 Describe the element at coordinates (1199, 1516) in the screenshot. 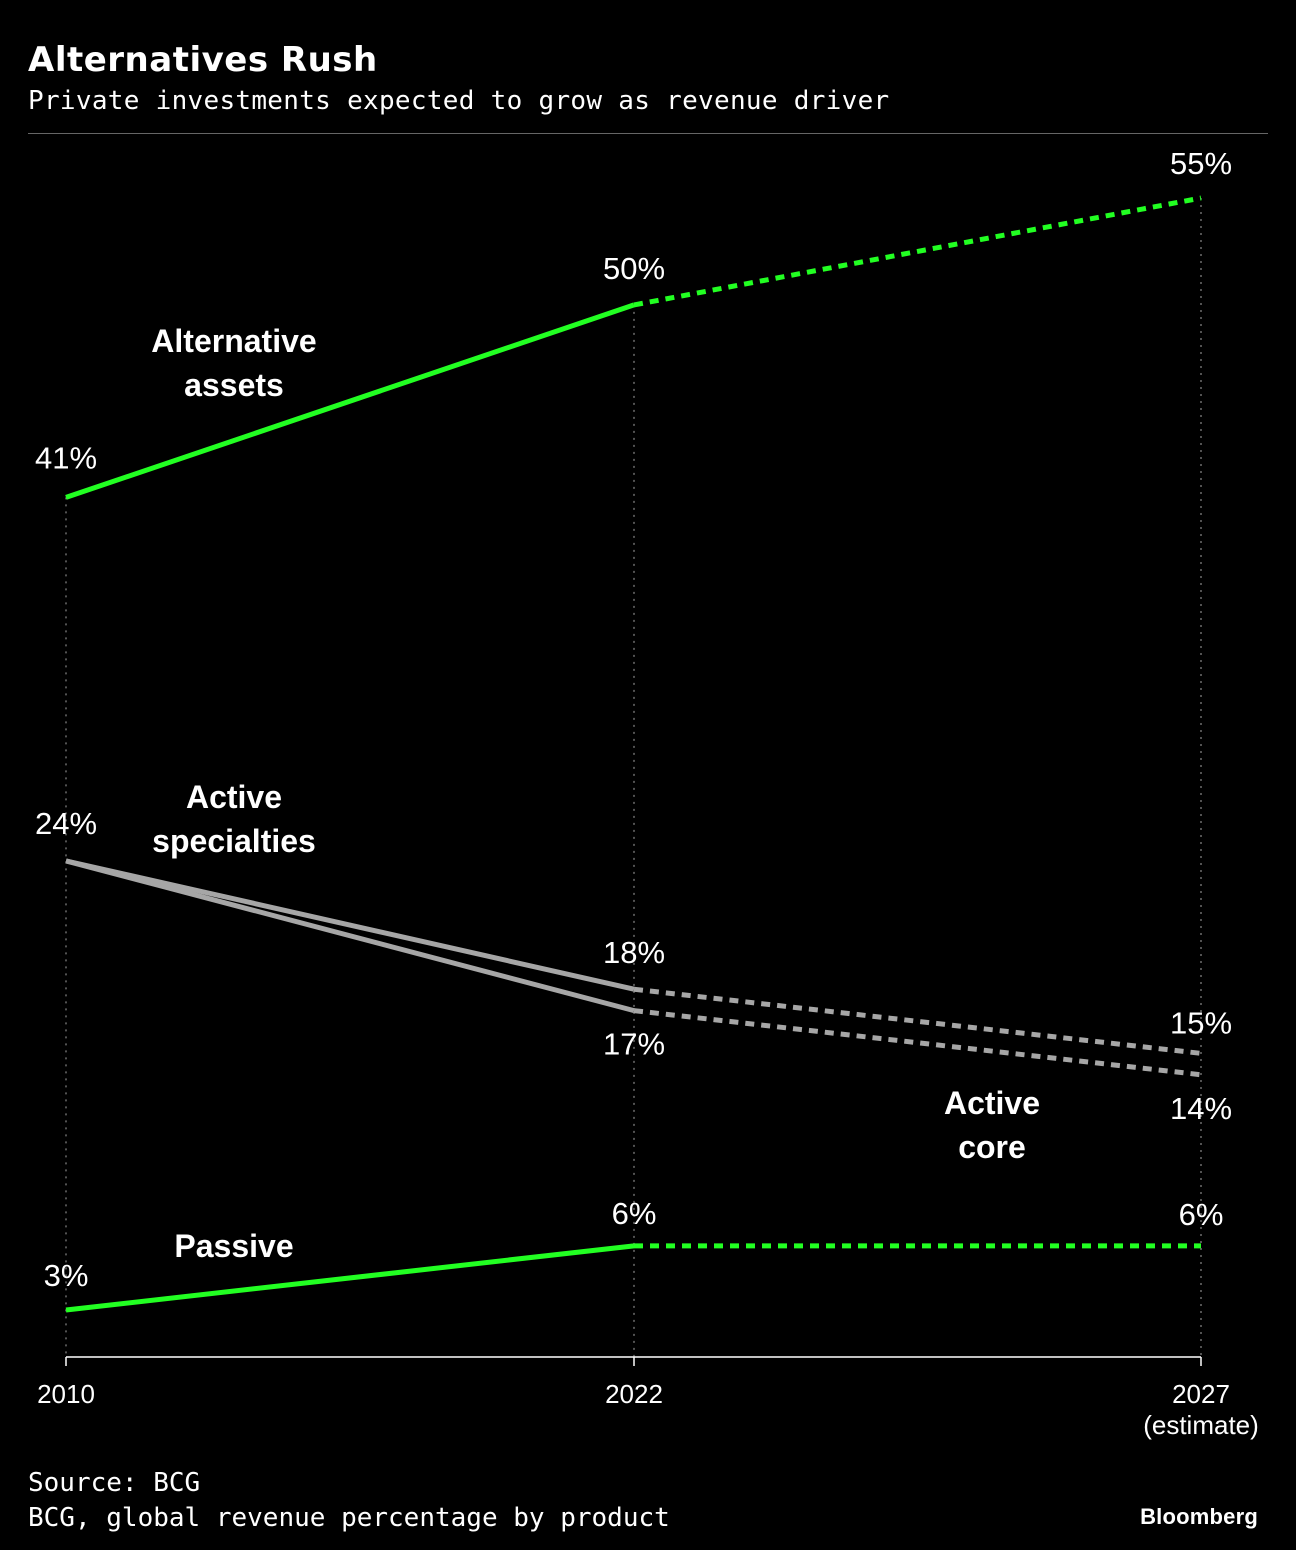

I see `bloomberg-logo: Bloomberg` at that location.